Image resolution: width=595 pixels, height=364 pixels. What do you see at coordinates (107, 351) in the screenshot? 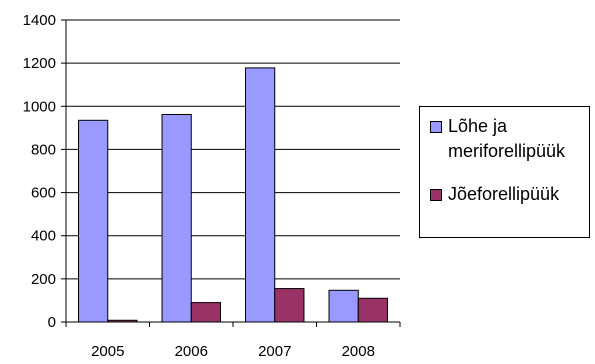
I see `x-tick-label: 2005` at bounding box center [107, 351].